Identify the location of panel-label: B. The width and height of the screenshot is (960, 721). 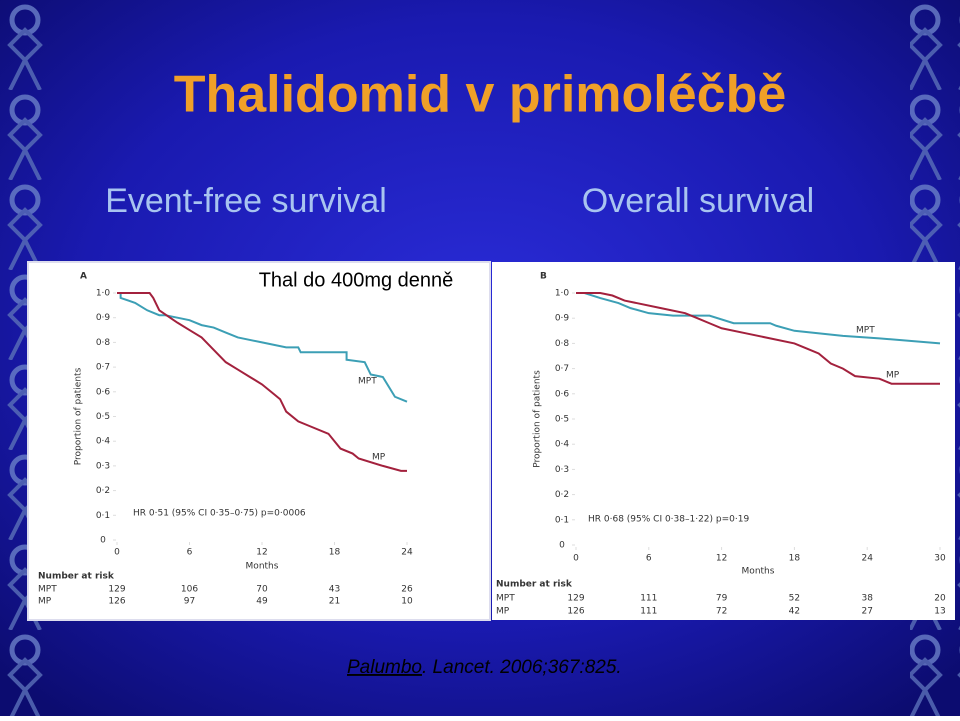
(543, 277).